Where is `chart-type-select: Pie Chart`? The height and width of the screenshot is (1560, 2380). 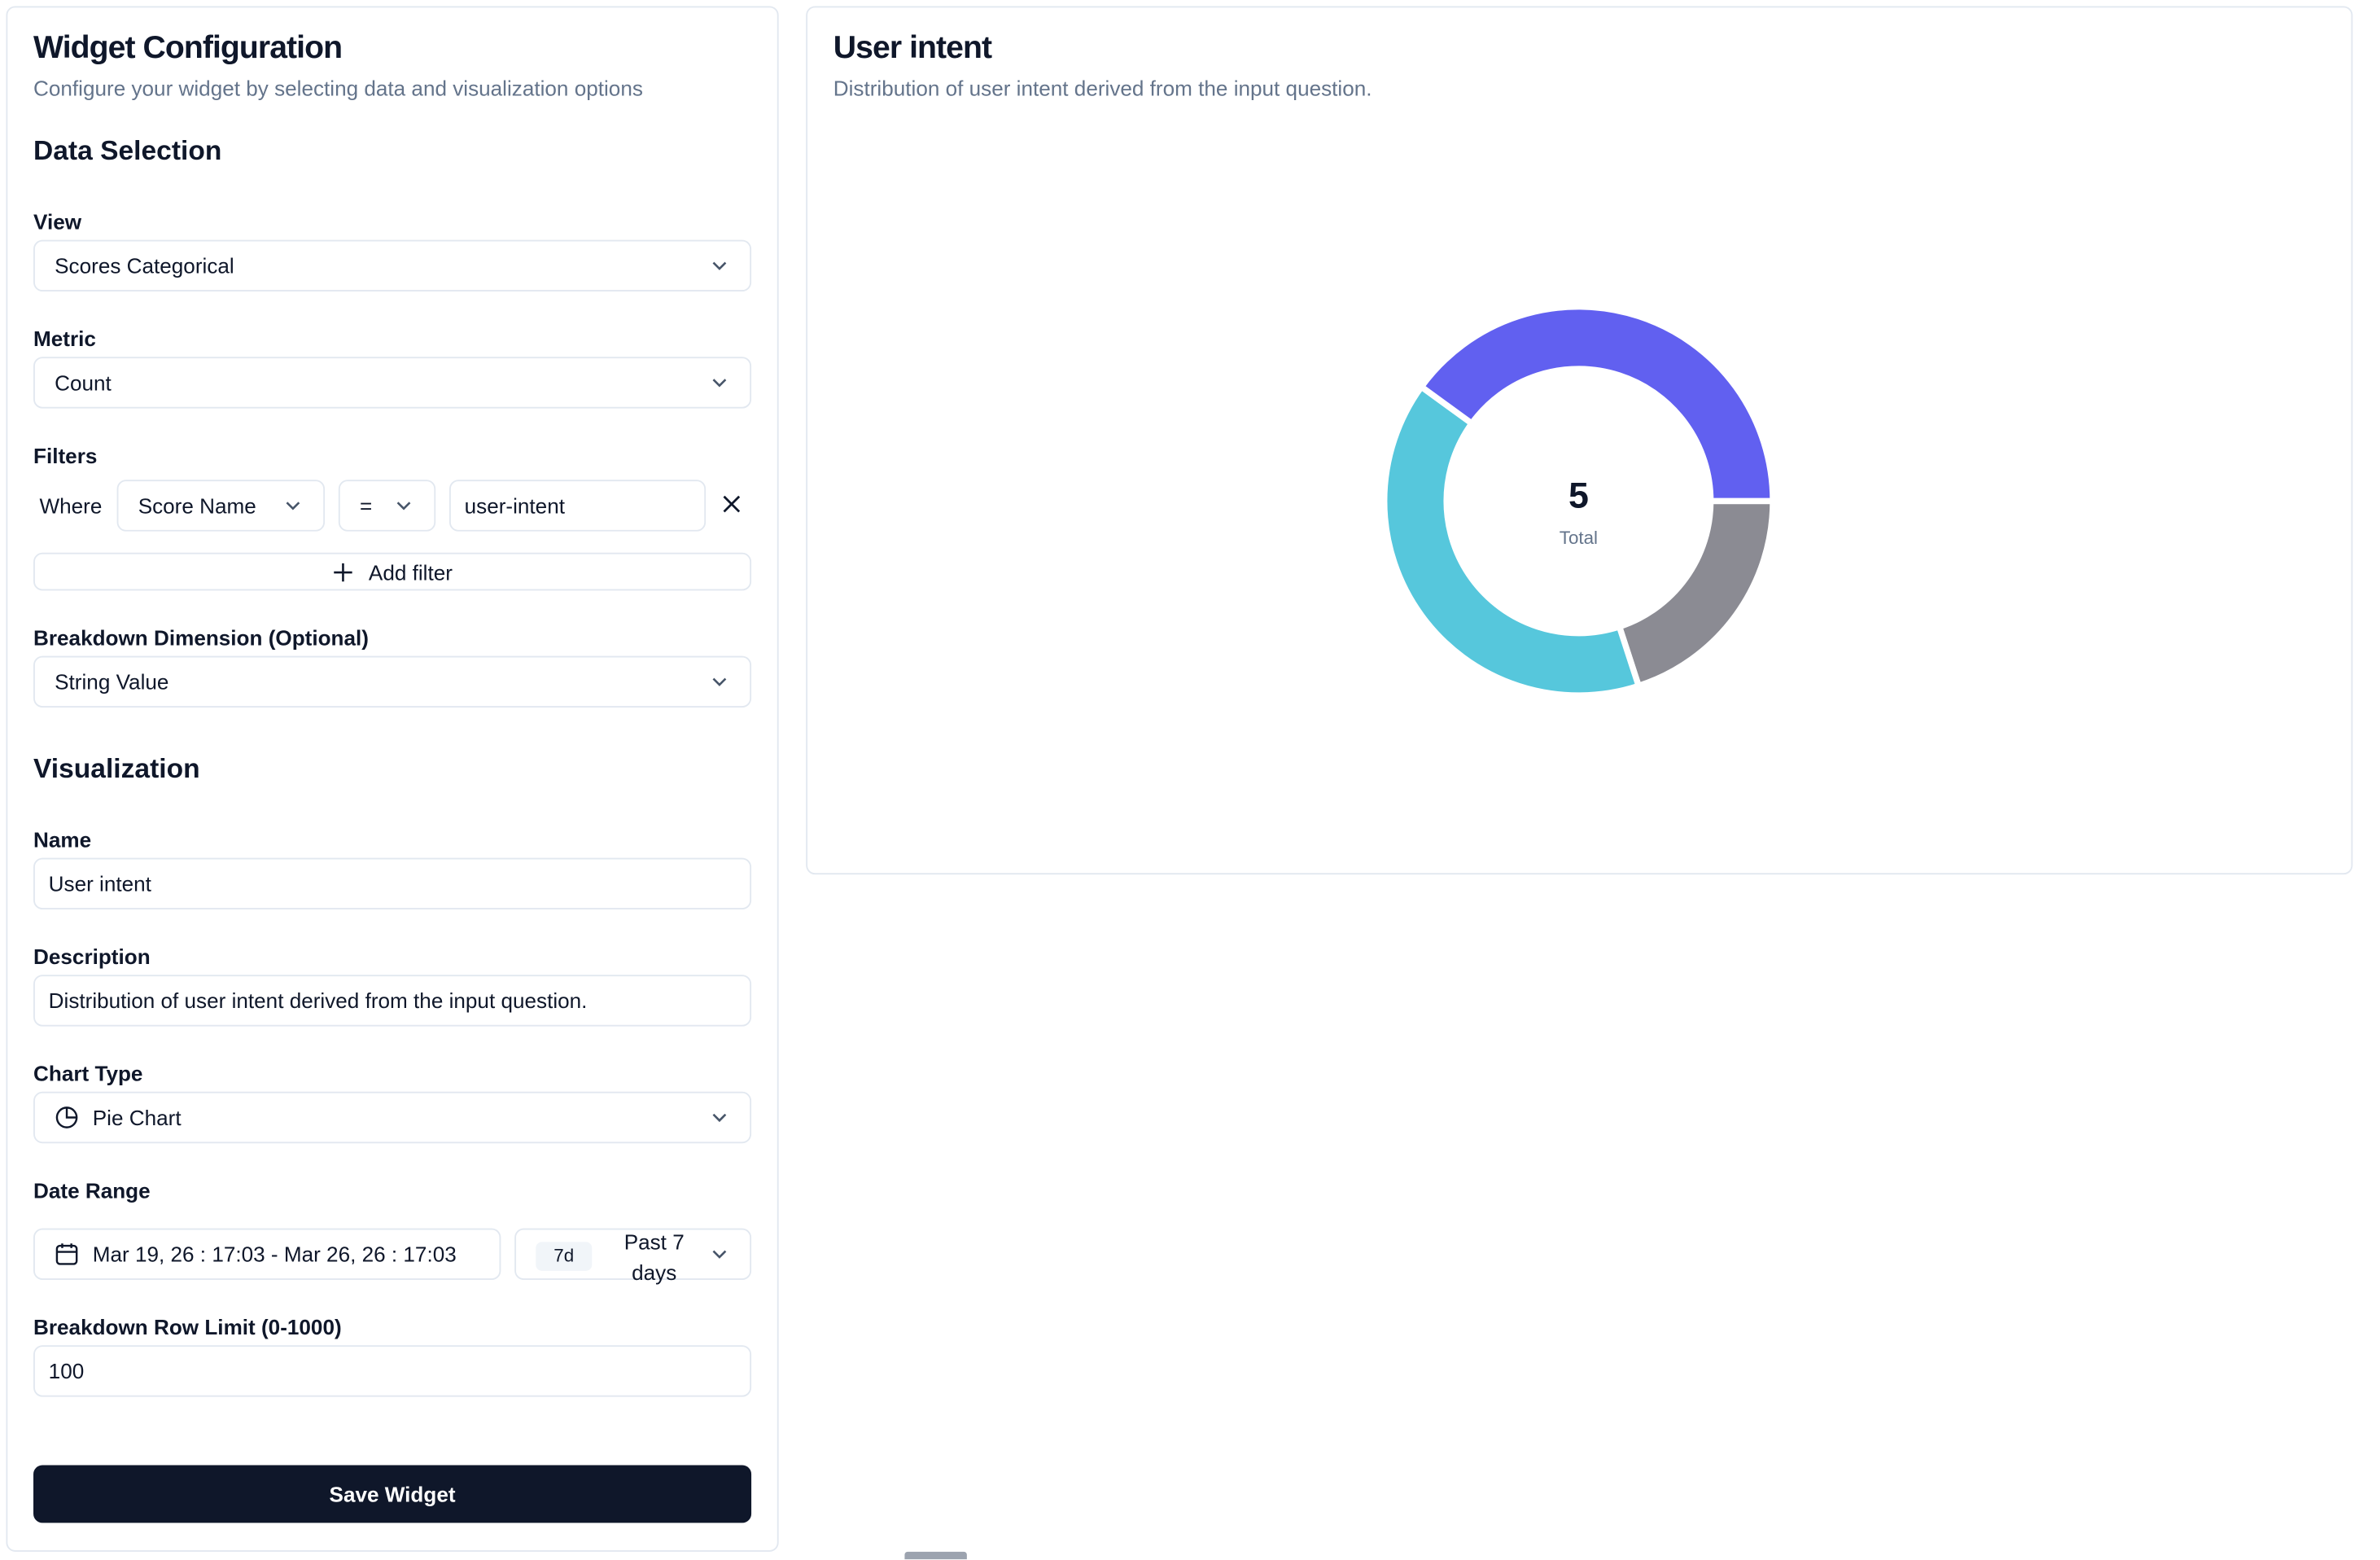
chart-type-select: Pie Chart is located at coordinates (392, 1118).